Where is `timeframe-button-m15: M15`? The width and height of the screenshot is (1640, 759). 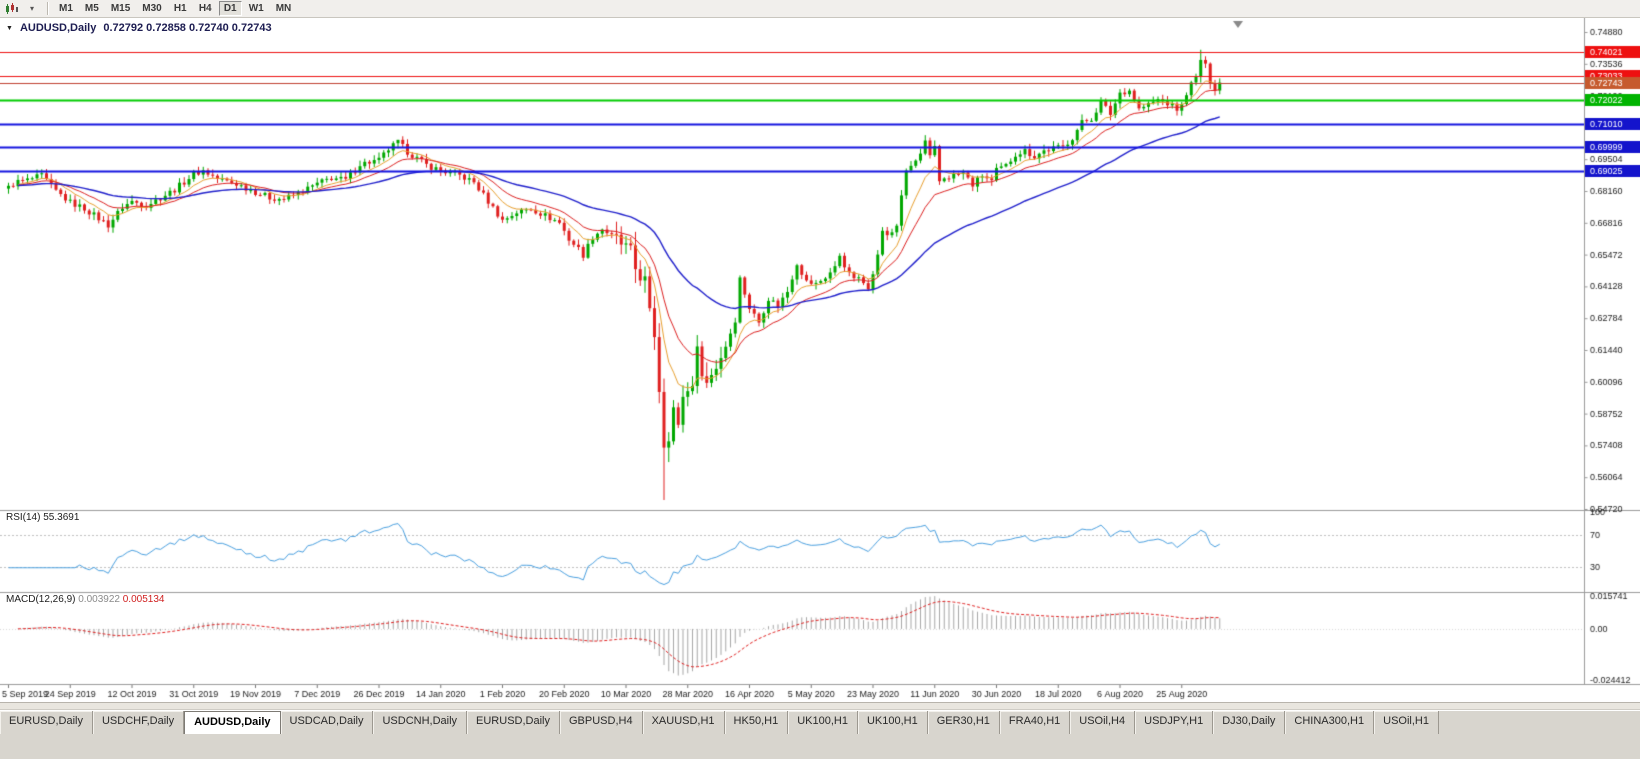 timeframe-button-m15: M15 is located at coordinates (120, 8).